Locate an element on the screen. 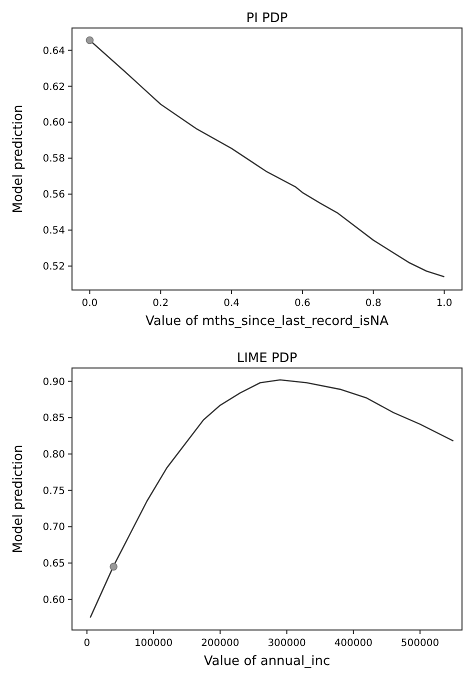  x-tick-label: 500000 is located at coordinates (420, 643).